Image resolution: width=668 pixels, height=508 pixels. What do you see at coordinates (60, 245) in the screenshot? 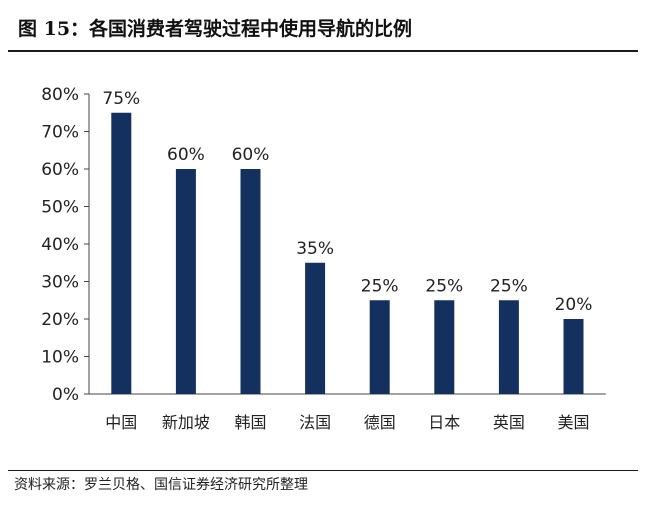
I see `y-tick-label: 40%` at bounding box center [60, 245].